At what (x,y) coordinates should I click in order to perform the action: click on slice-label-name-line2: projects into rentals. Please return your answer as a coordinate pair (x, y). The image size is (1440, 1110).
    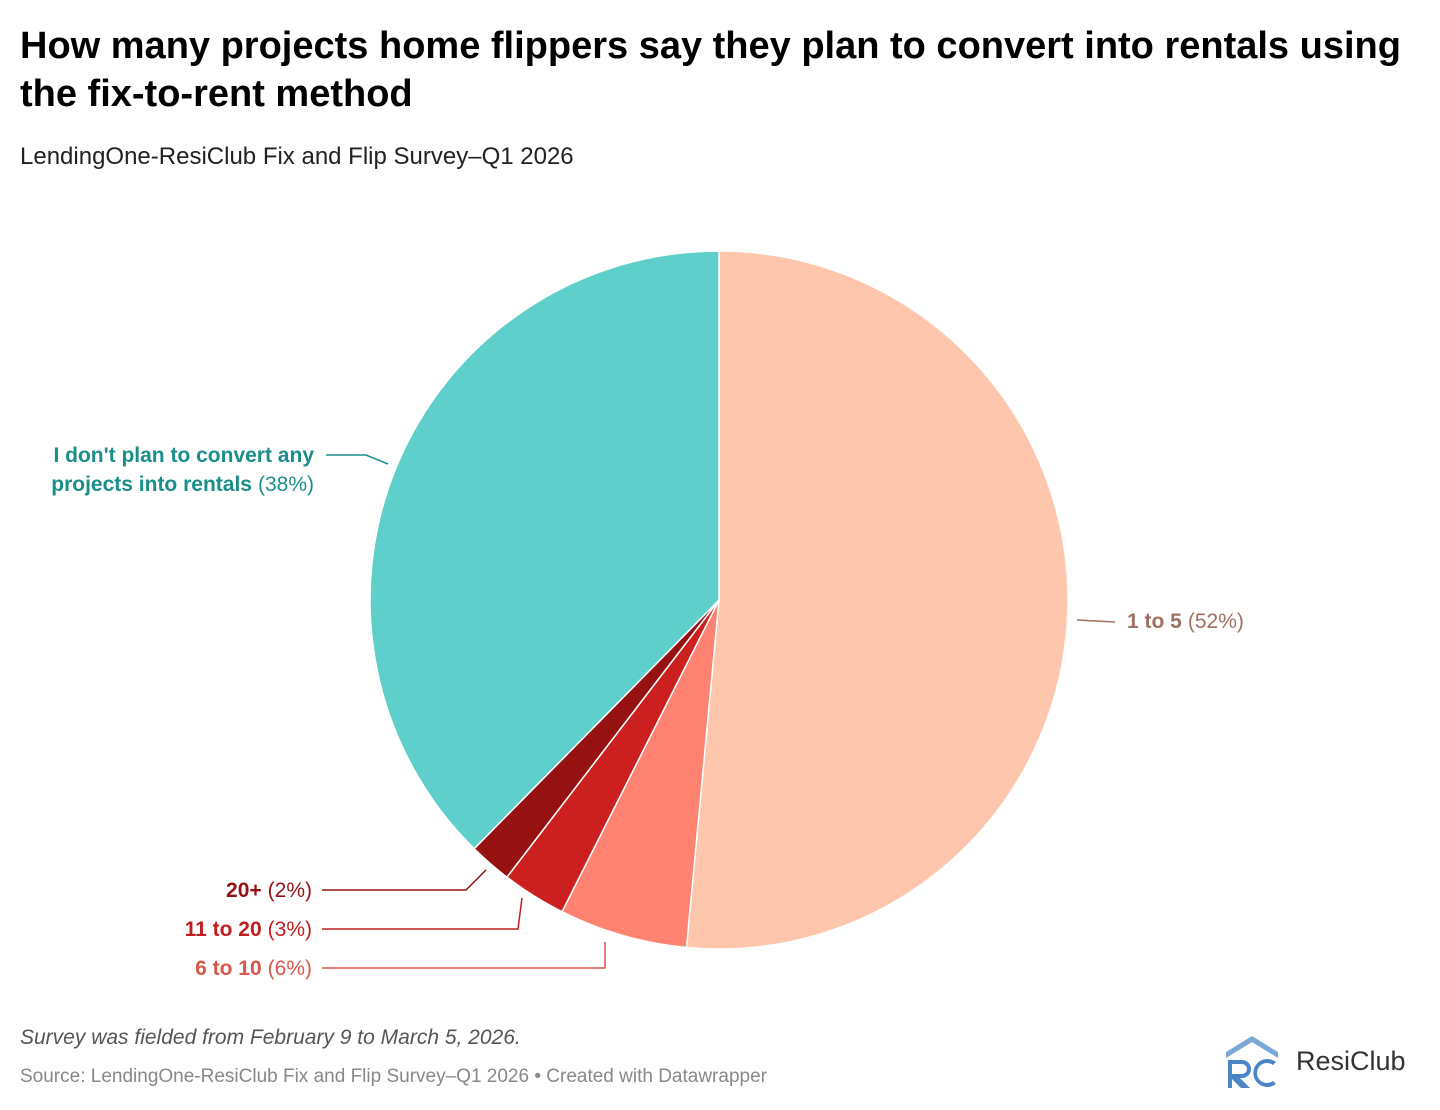
    Looking at the image, I should click on (151, 484).